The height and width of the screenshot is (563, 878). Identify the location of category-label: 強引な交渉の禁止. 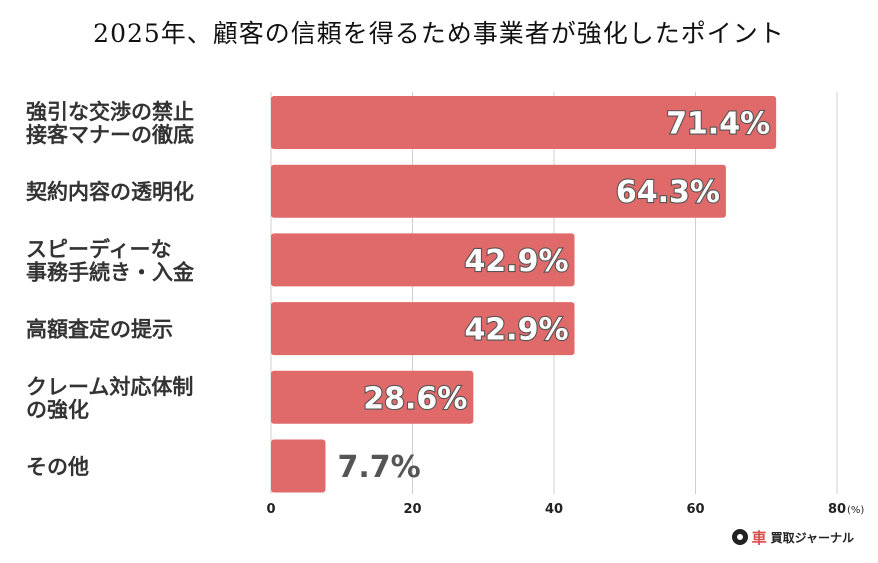
(110, 112).